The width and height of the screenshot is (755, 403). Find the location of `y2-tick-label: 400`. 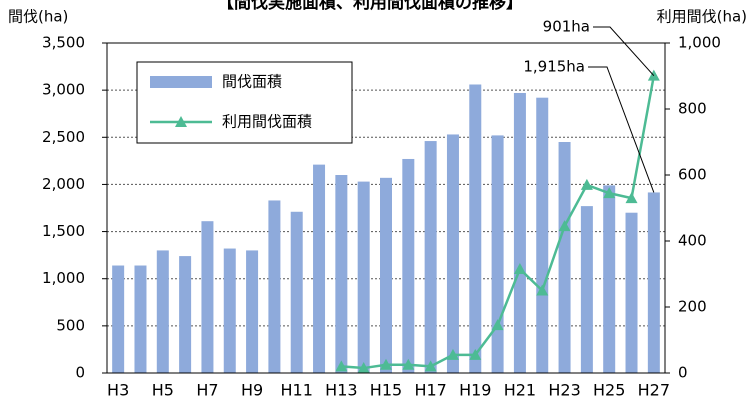

y2-tick-label: 400 is located at coordinates (692, 241).